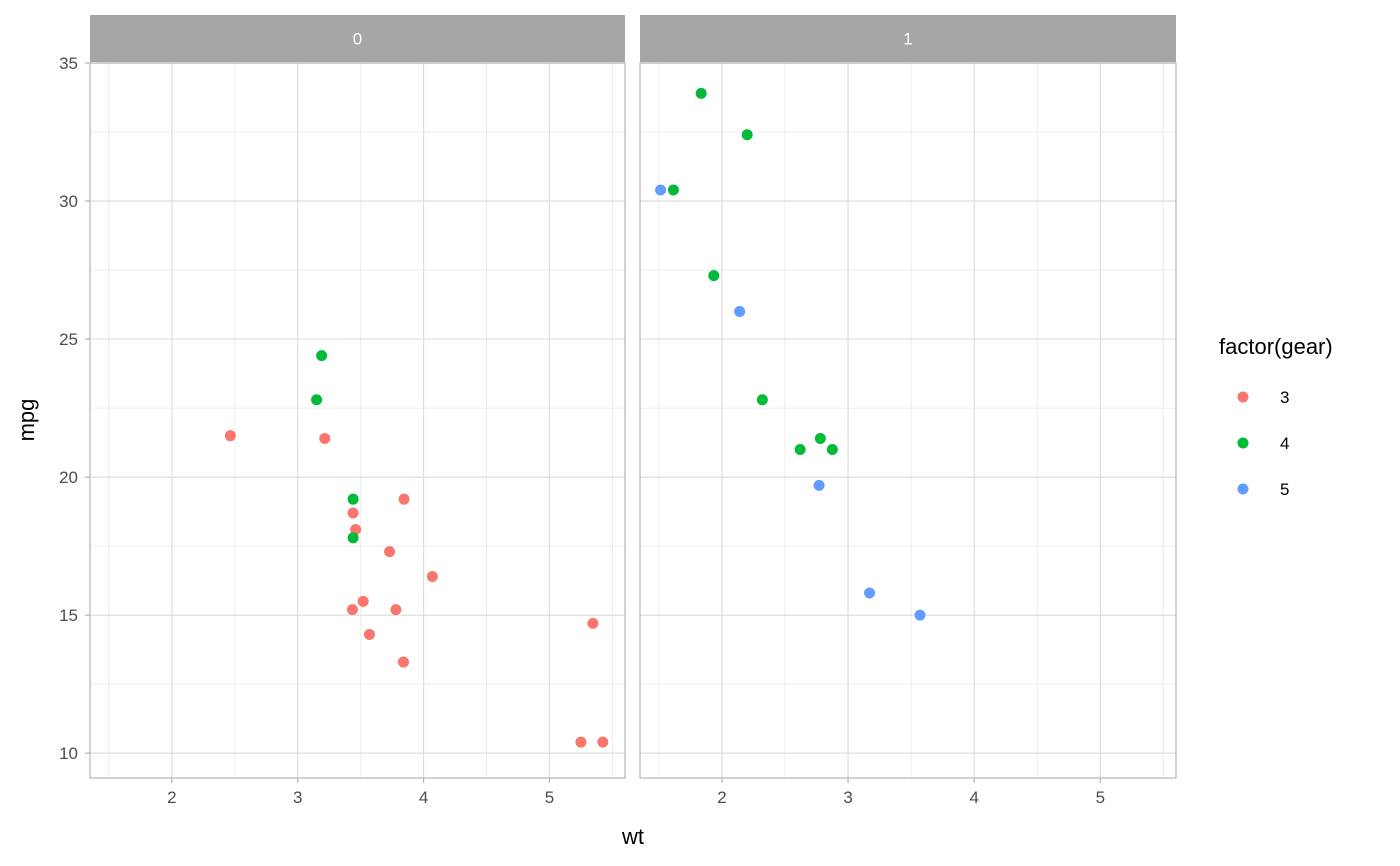 Image resolution: width=1400 pixels, height=866 pixels. Describe the element at coordinates (632, 836) in the screenshot. I see `x-axis-title: wt` at that location.